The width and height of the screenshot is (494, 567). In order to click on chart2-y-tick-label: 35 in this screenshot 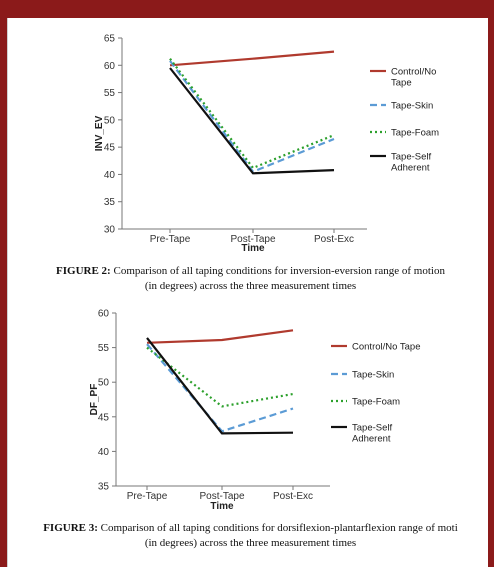, I will do `click(104, 487)`.